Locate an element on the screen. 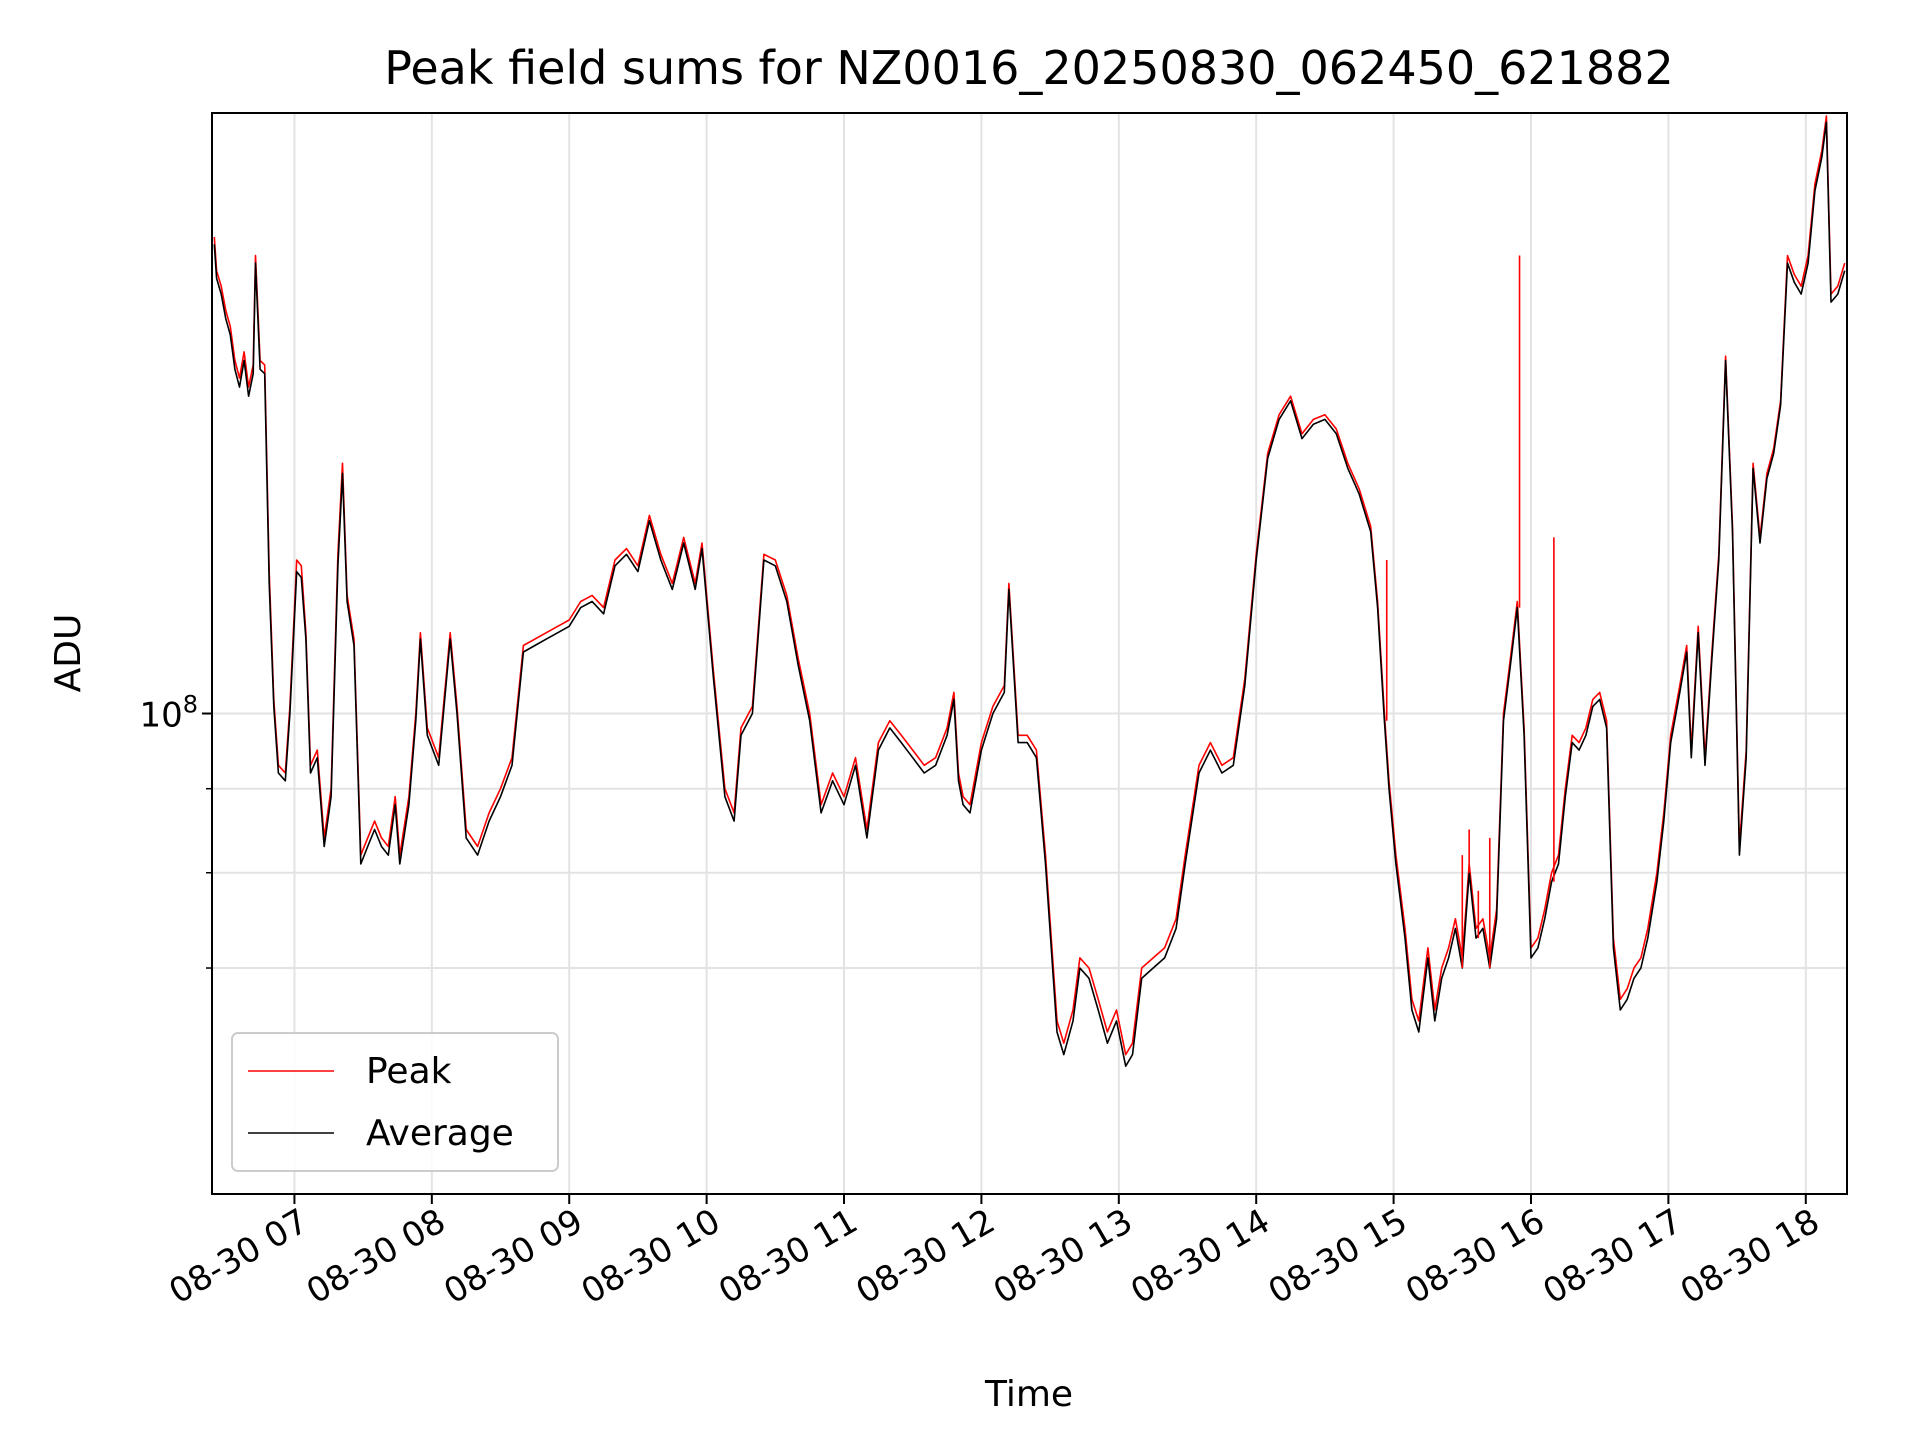 The image size is (1920, 1440). y-axis-label: ADU is located at coordinates (68, 653).